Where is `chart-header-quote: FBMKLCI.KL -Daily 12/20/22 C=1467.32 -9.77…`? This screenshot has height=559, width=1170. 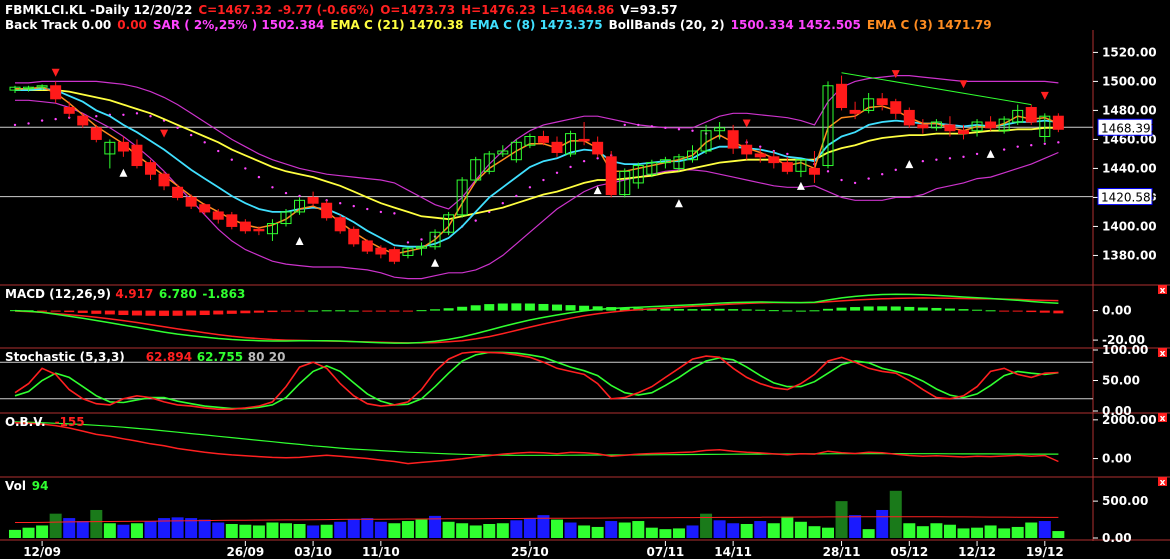
chart-header-quote: FBMKLCI.KL -Daily 12/20/22 C=1467.32 -9.77… is located at coordinates (344, 10).